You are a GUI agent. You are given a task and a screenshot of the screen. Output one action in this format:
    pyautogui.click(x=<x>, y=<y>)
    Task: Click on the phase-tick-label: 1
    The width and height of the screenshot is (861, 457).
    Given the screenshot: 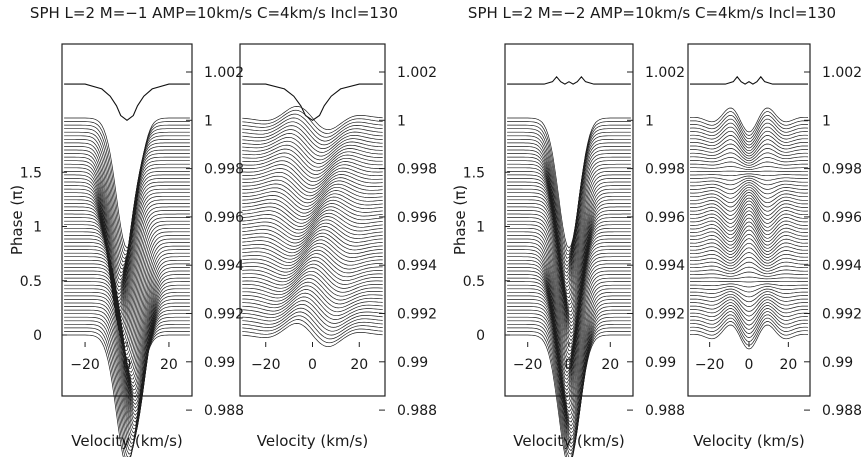 What is the action you would take?
    pyautogui.click(x=480, y=228)
    